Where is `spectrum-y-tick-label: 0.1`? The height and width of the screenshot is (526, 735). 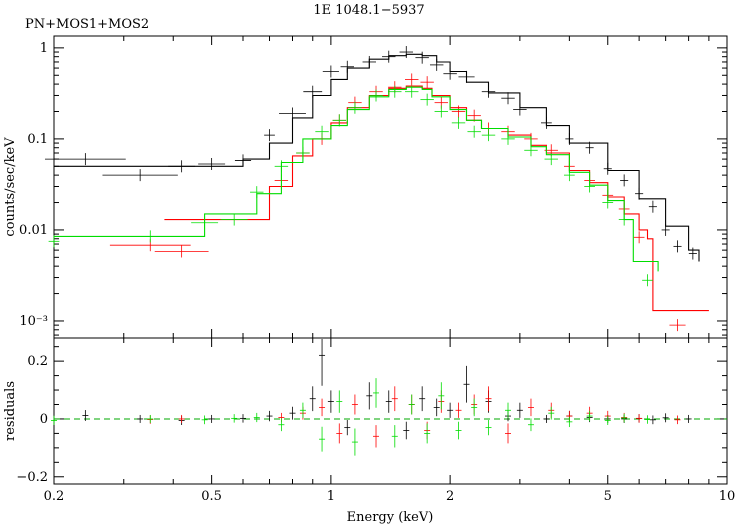
spectrum-y-tick-label: 0.1 is located at coordinates (37, 139).